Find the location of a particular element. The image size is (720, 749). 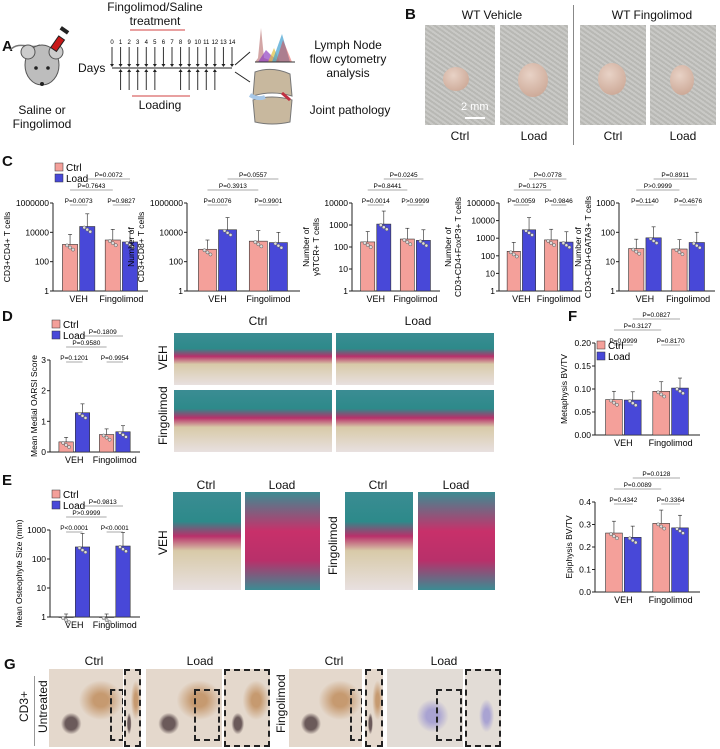

treatment-label-2: treatment is located at coordinates (155, 21).